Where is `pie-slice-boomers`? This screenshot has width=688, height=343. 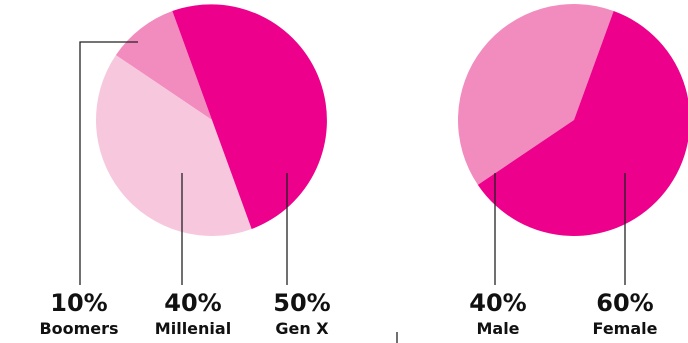
pie-slice-boomers is located at coordinates (163, 65).